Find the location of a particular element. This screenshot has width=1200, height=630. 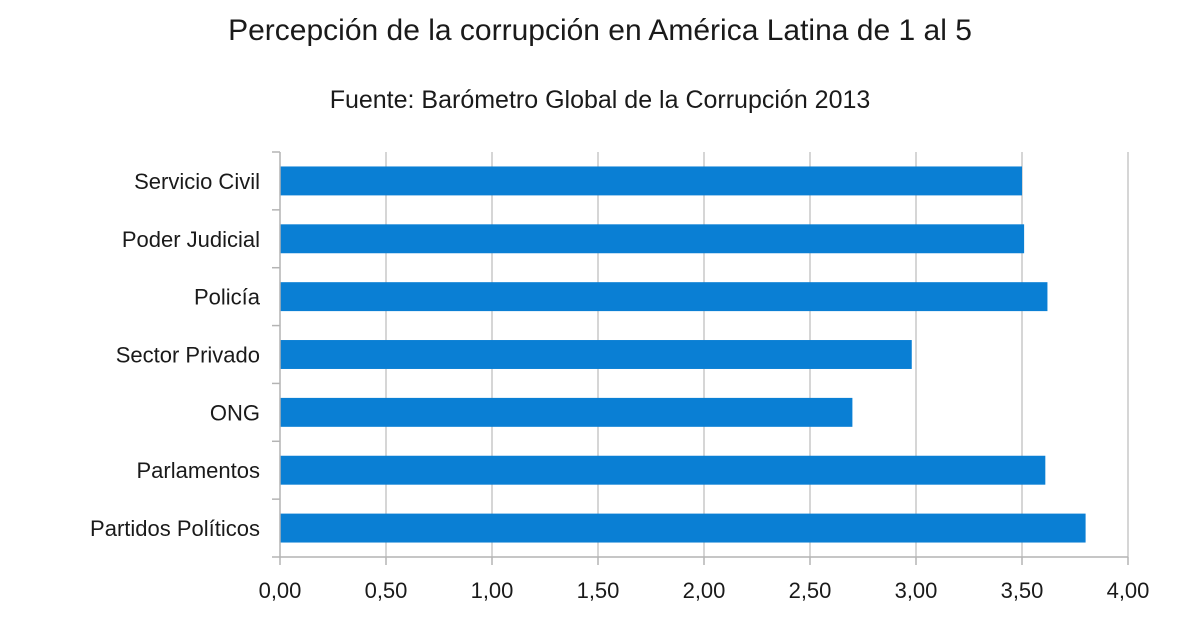

x-tick-label: 2,50 is located at coordinates (810, 590).